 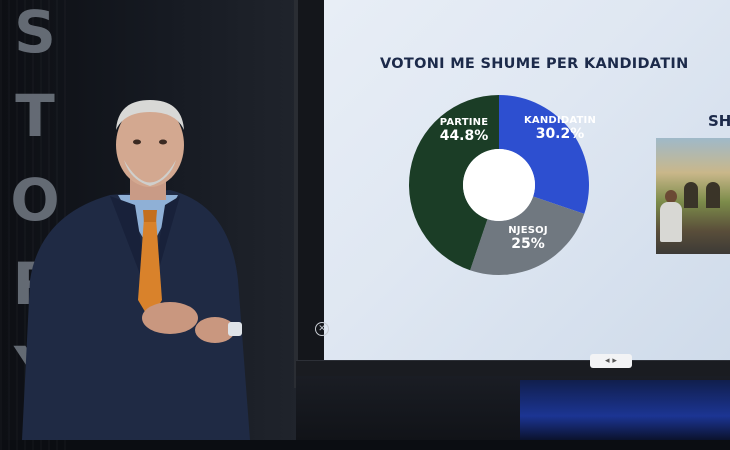 I want to click on slice-label-kandidatin: KANDIDATIN 30.2%, so click(x=560, y=128).